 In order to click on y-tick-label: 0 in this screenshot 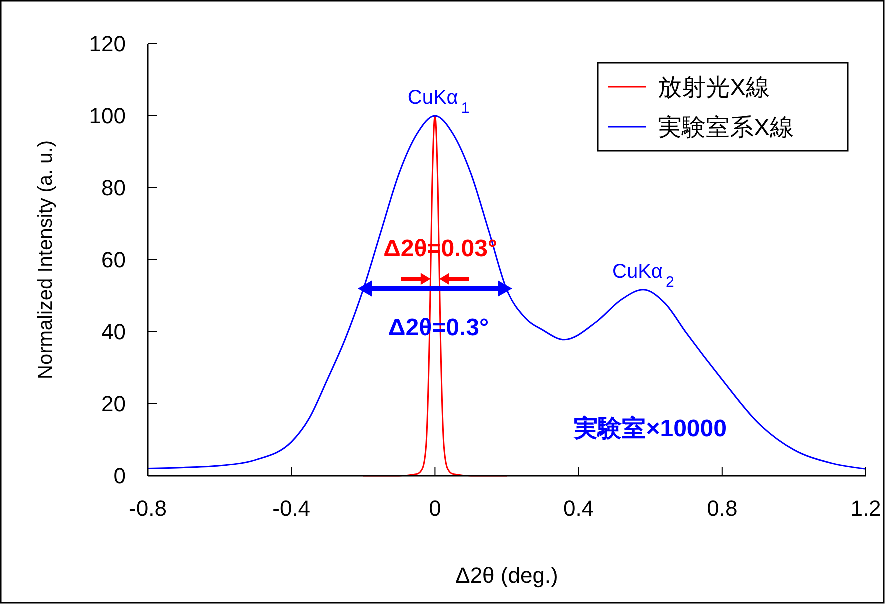, I will do `click(120, 476)`.